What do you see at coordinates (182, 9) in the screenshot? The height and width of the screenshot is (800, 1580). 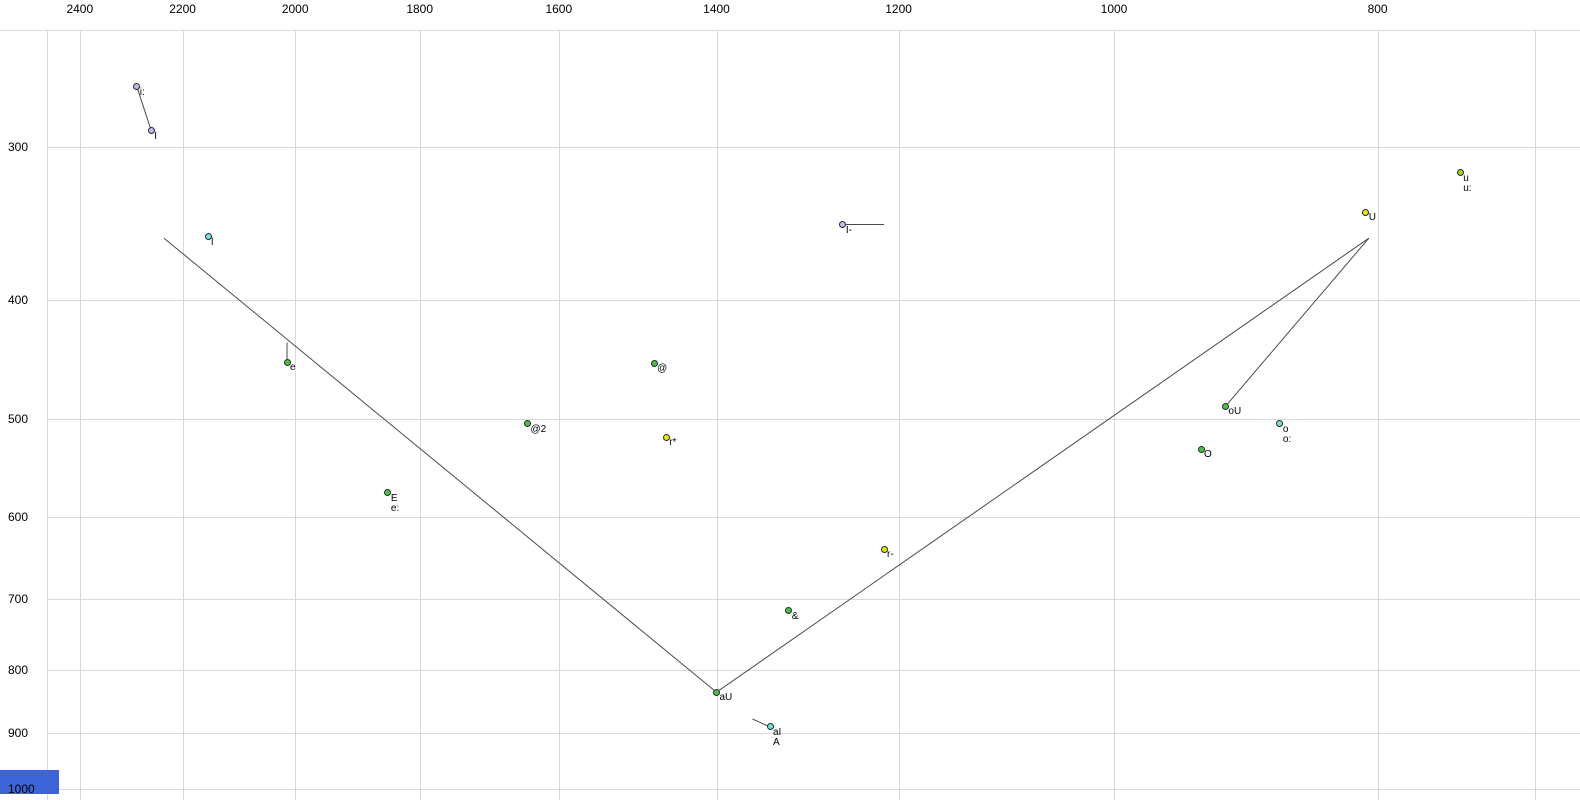 I see `x-tick-label: 2200` at bounding box center [182, 9].